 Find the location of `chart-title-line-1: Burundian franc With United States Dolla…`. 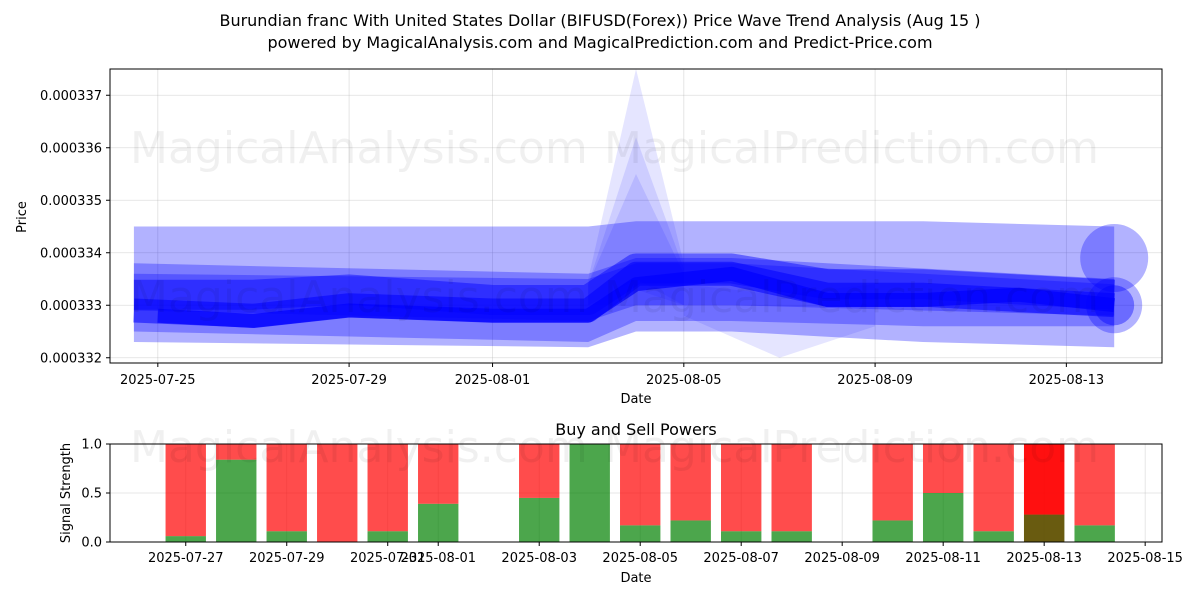

chart-title-line-1: Burundian franc With United States Dolla… is located at coordinates (599, 20).